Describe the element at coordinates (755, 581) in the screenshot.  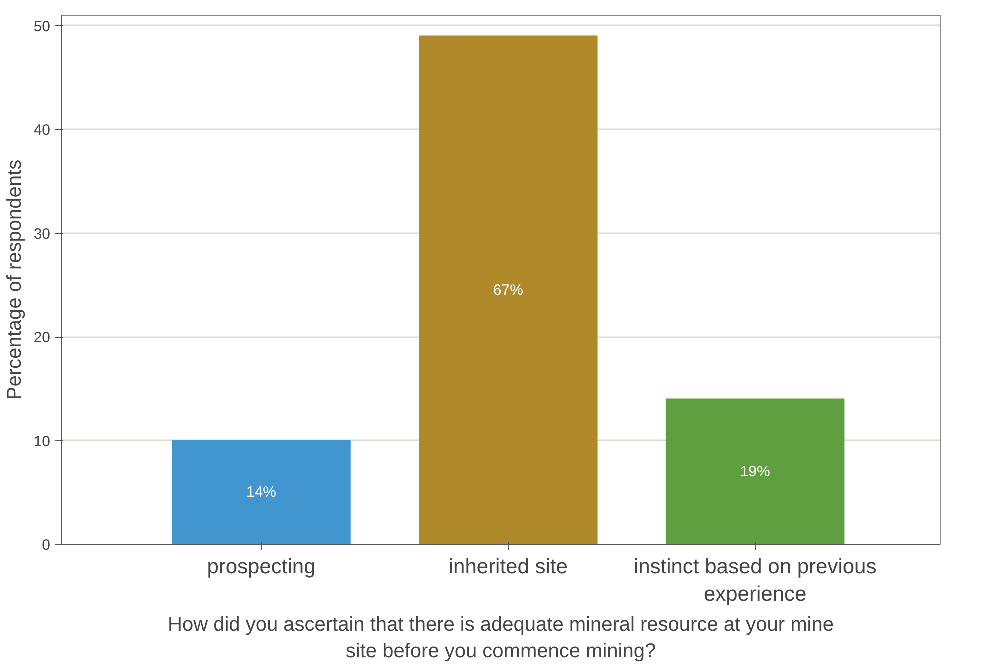
I see `x-tick-label: instinct based on previous experience` at that location.